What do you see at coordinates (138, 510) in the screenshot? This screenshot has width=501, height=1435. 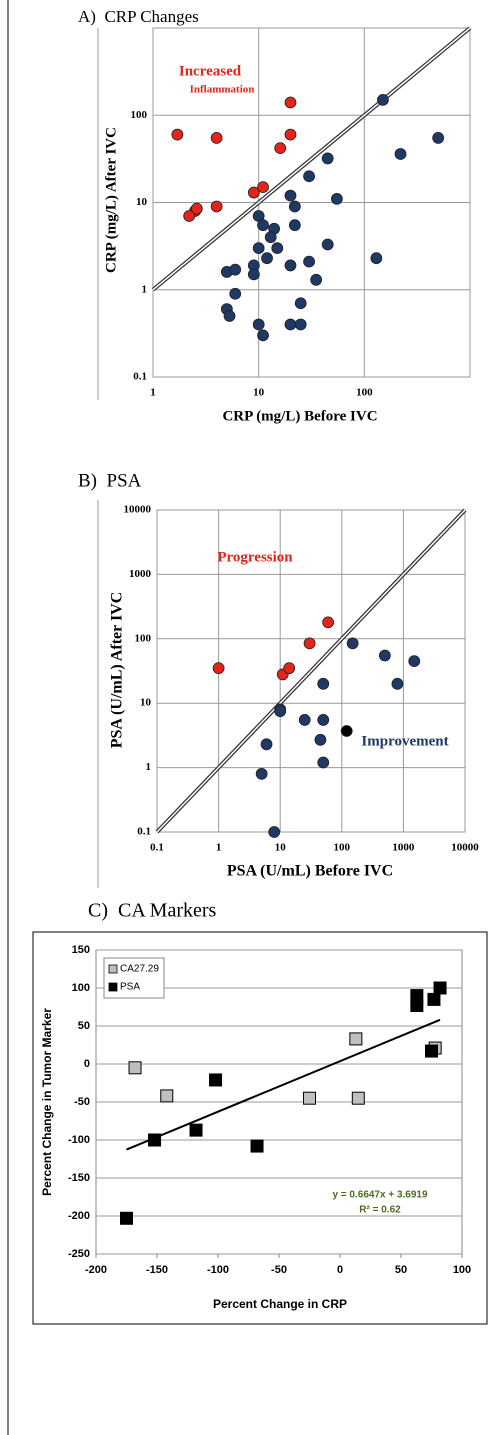 I see `y-tick-label: 10000` at bounding box center [138, 510].